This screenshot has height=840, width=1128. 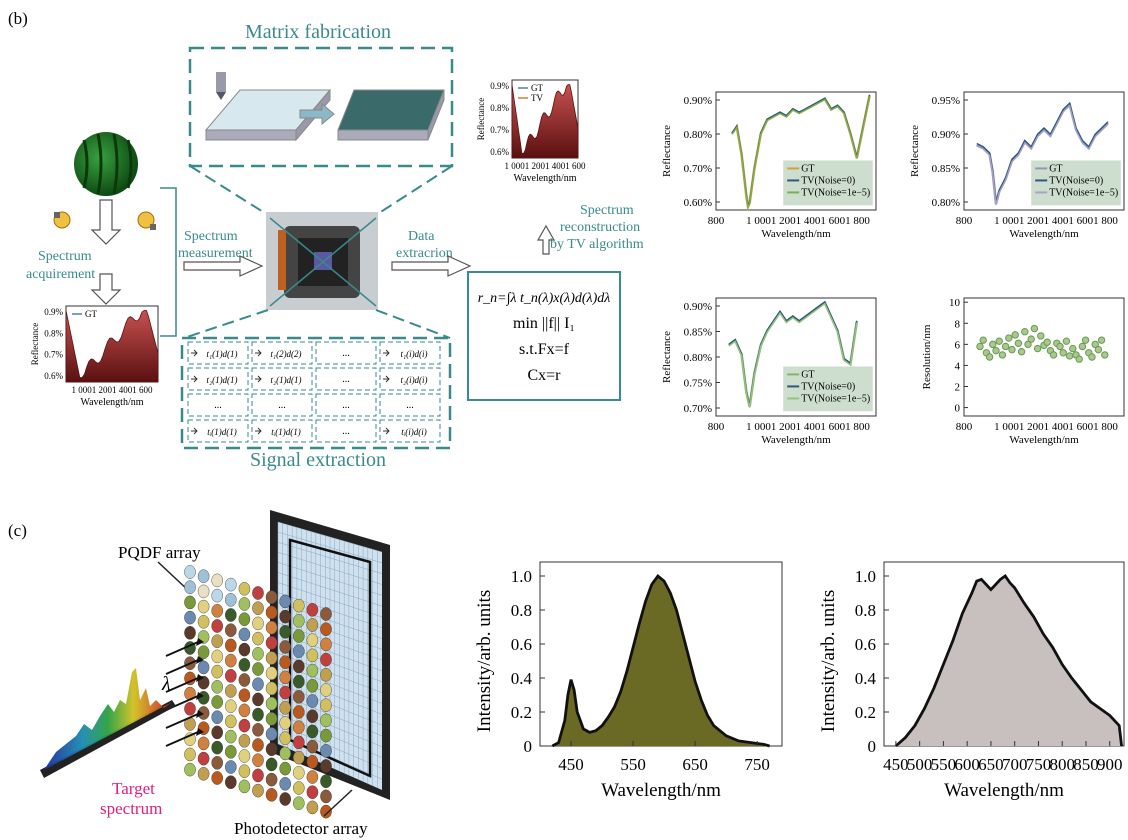 What do you see at coordinates (521, 610) in the screenshot?
I see `y-tick-label: 0.8` at bounding box center [521, 610].